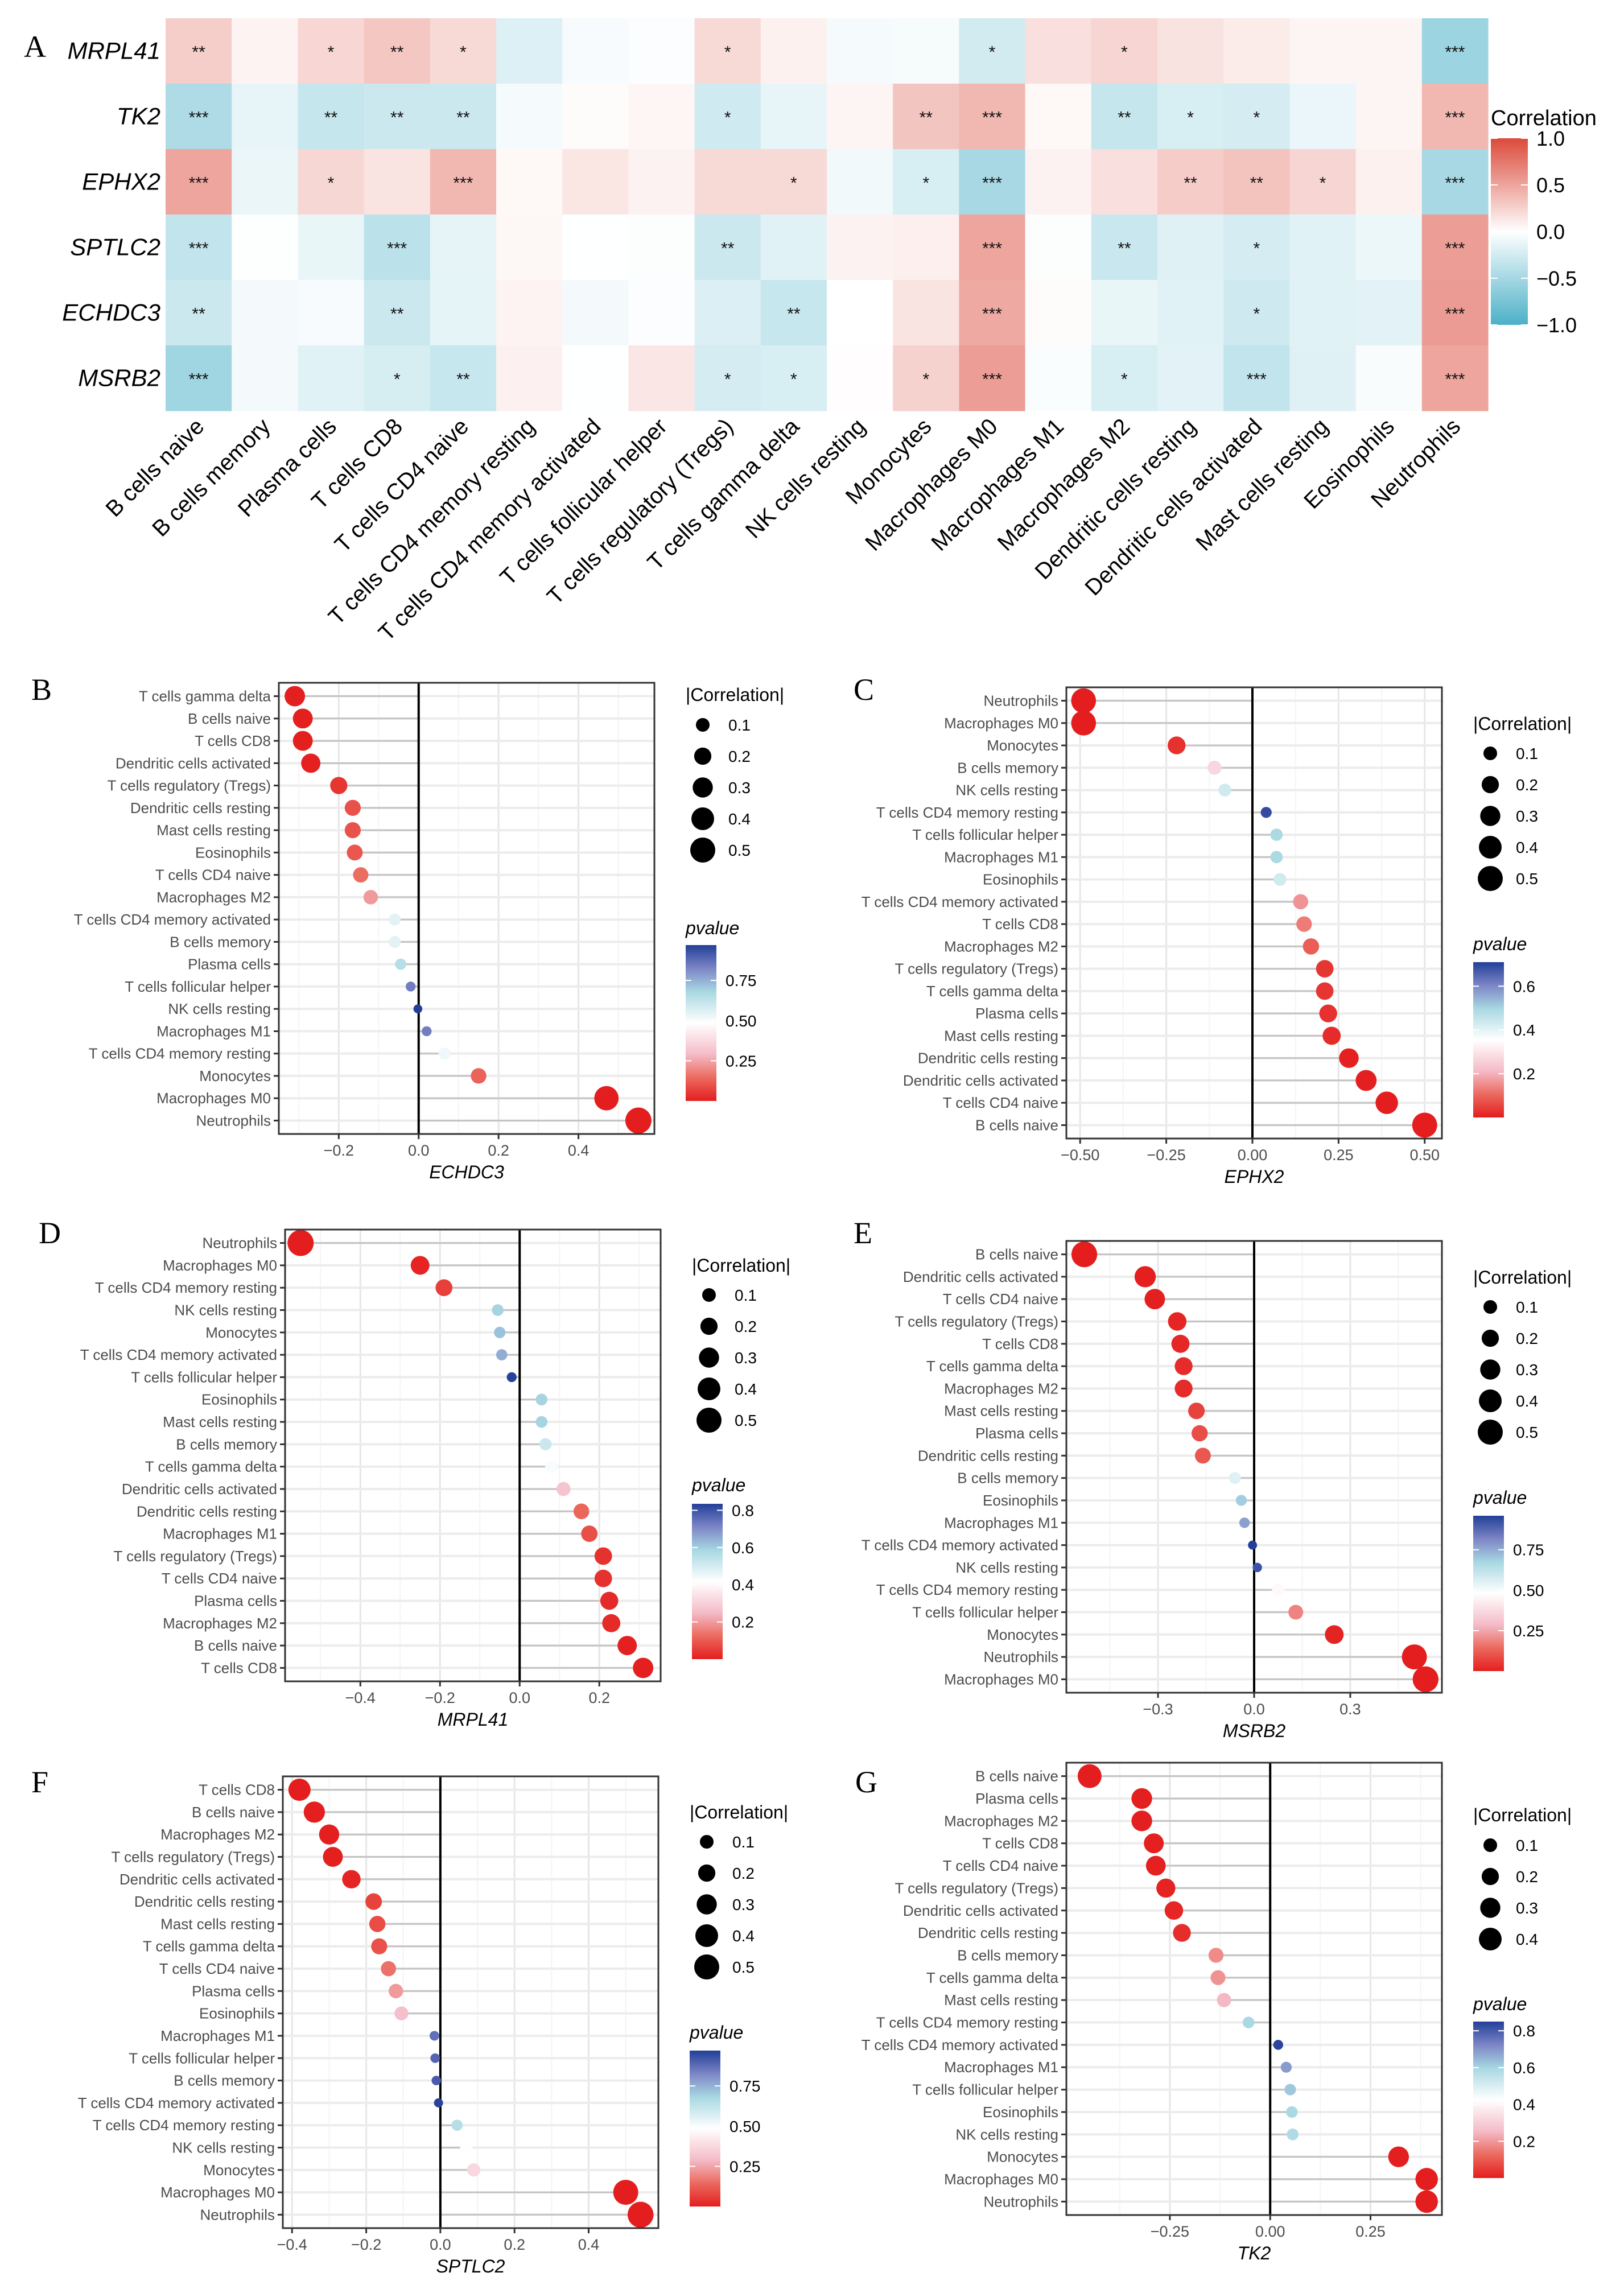 The width and height of the screenshot is (1624, 2289). Describe the element at coordinates (1158, 1709) in the screenshot. I see `x-tick-label: −0.3` at that location.